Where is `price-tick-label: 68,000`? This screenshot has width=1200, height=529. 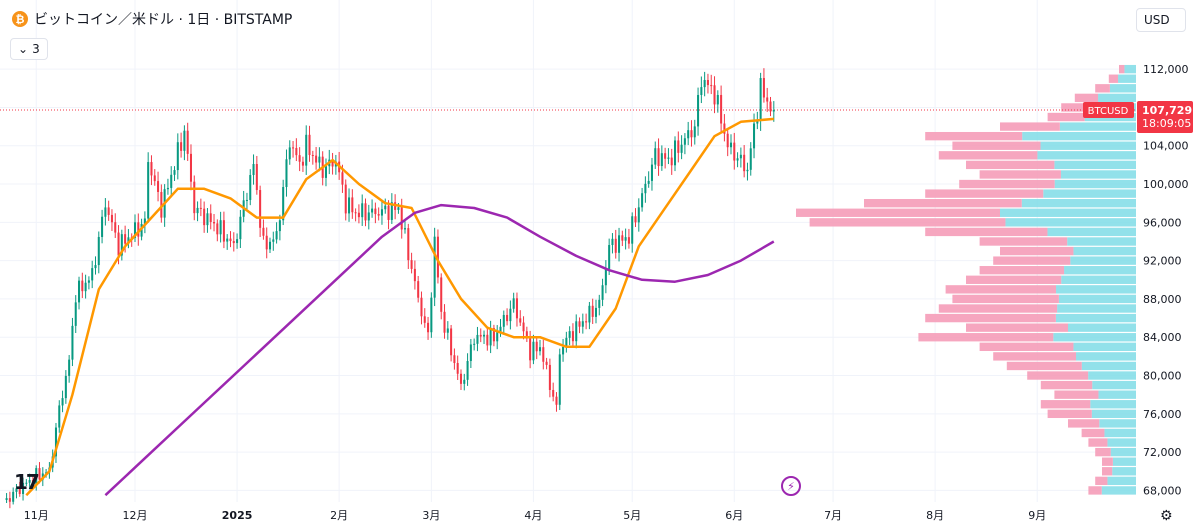 price-tick-label: 68,000 is located at coordinates (1162, 490).